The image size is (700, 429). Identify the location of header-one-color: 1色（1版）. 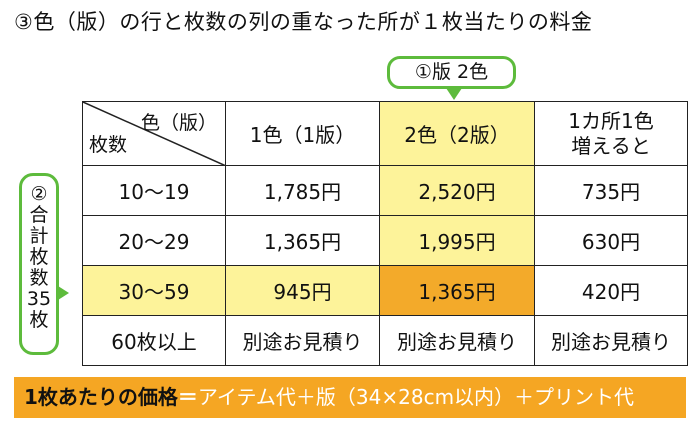
(302, 133).